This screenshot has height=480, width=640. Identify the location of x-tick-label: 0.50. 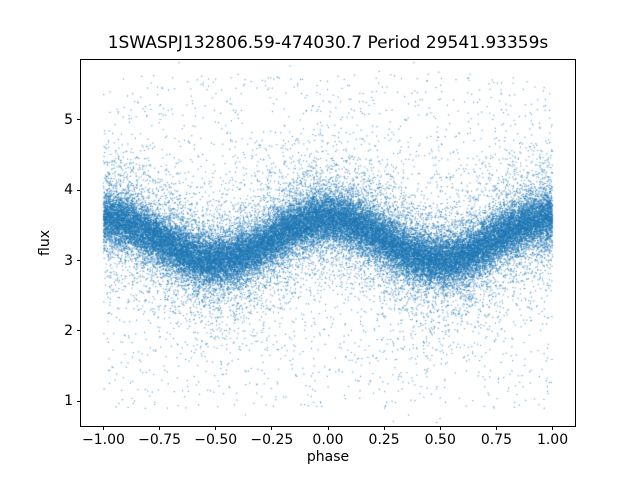
(440, 440).